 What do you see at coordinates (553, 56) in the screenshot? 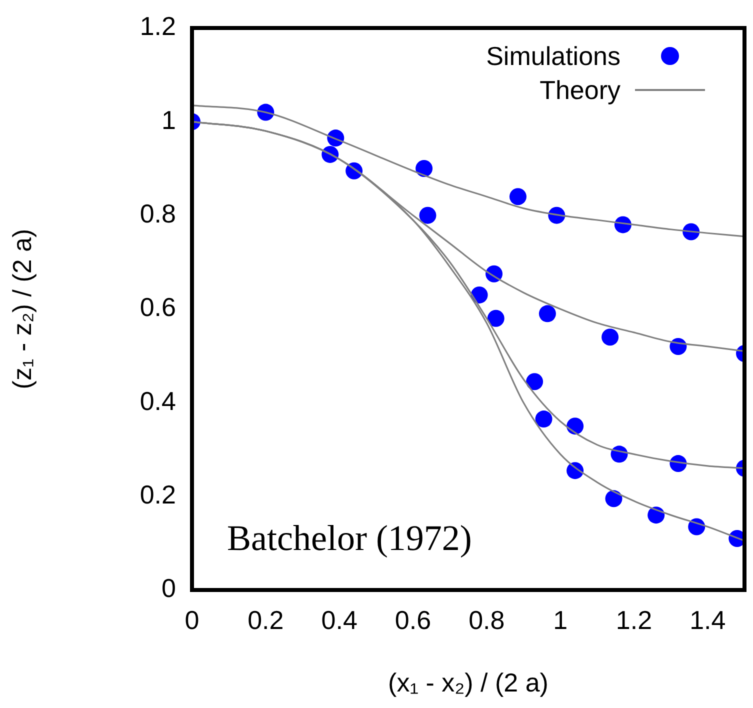
I see `legend-label: Simulations` at bounding box center [553, 56].